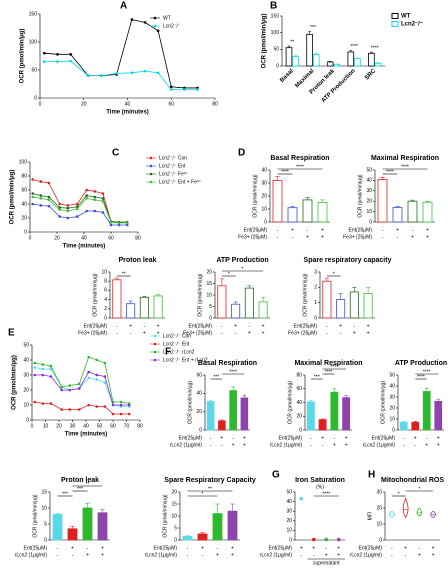  Describe the element at coordinates (105, 282) in the screenshot. I see `y-tick-label: 8` at that location.